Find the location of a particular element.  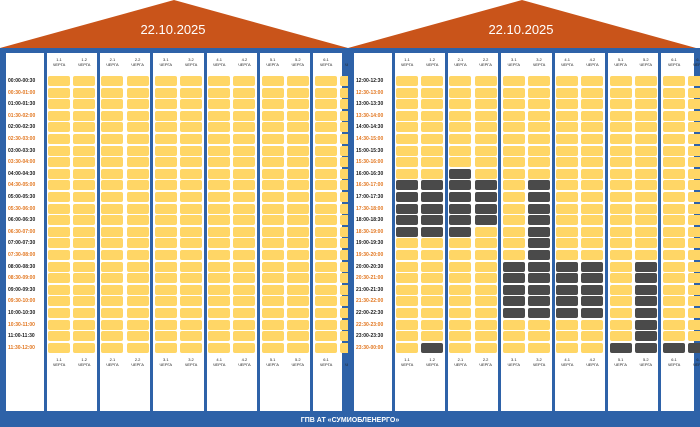

time-slot-label: 01:30-02:00 is located at coordinates (22, 115).